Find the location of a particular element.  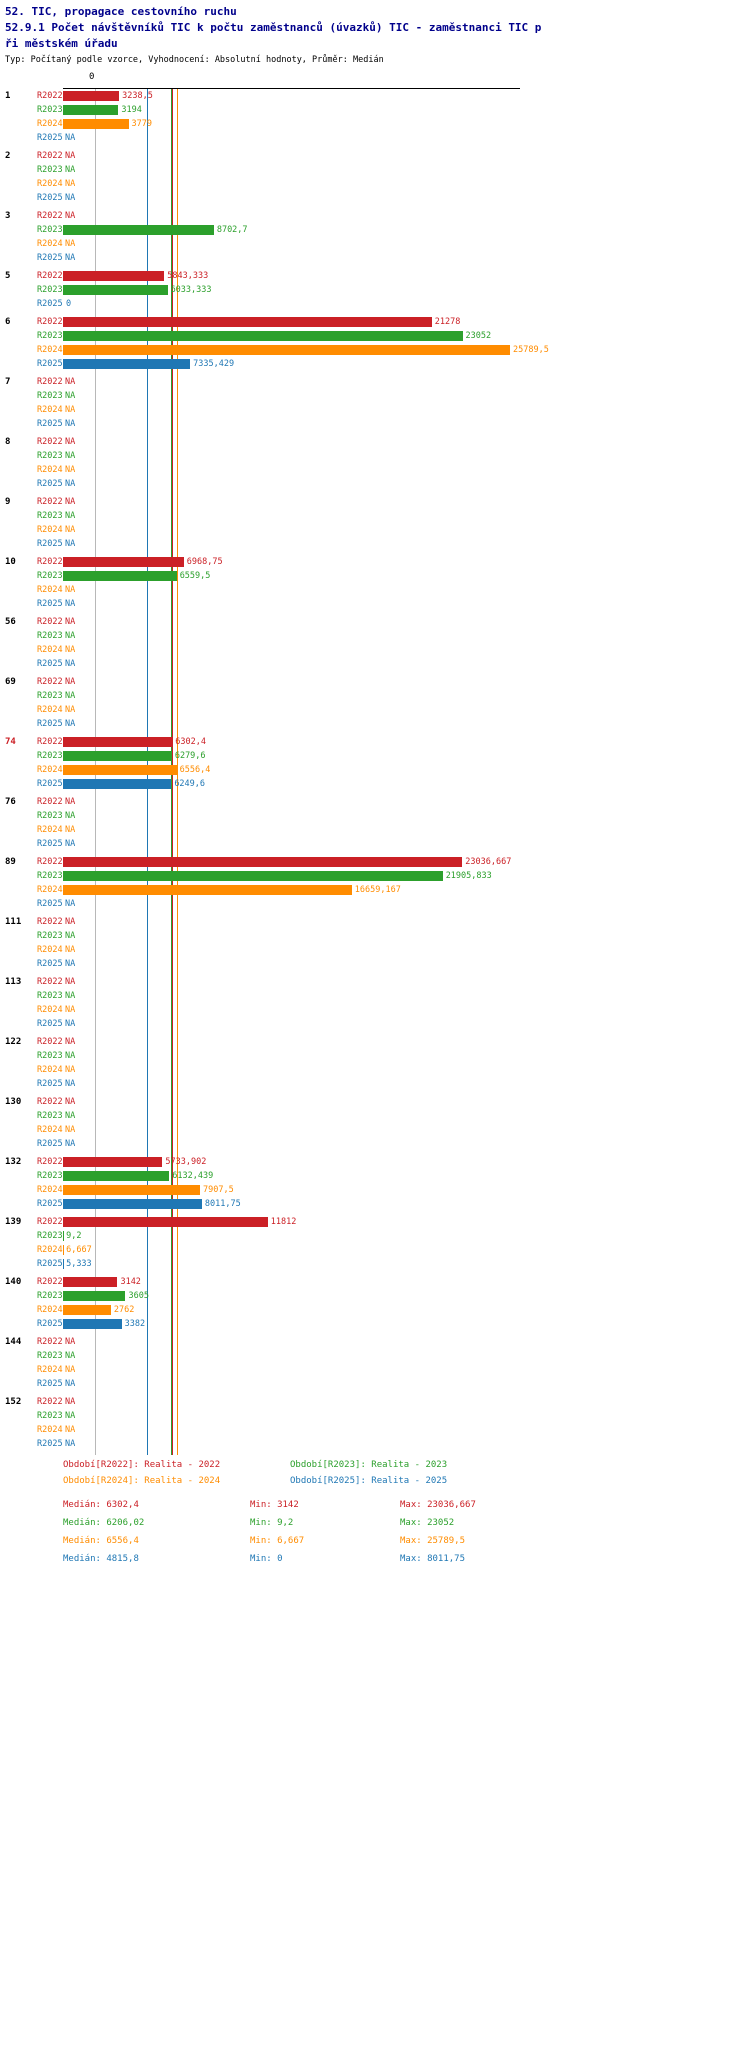

value-label: 3382 is located at coordinates (135, 1324).